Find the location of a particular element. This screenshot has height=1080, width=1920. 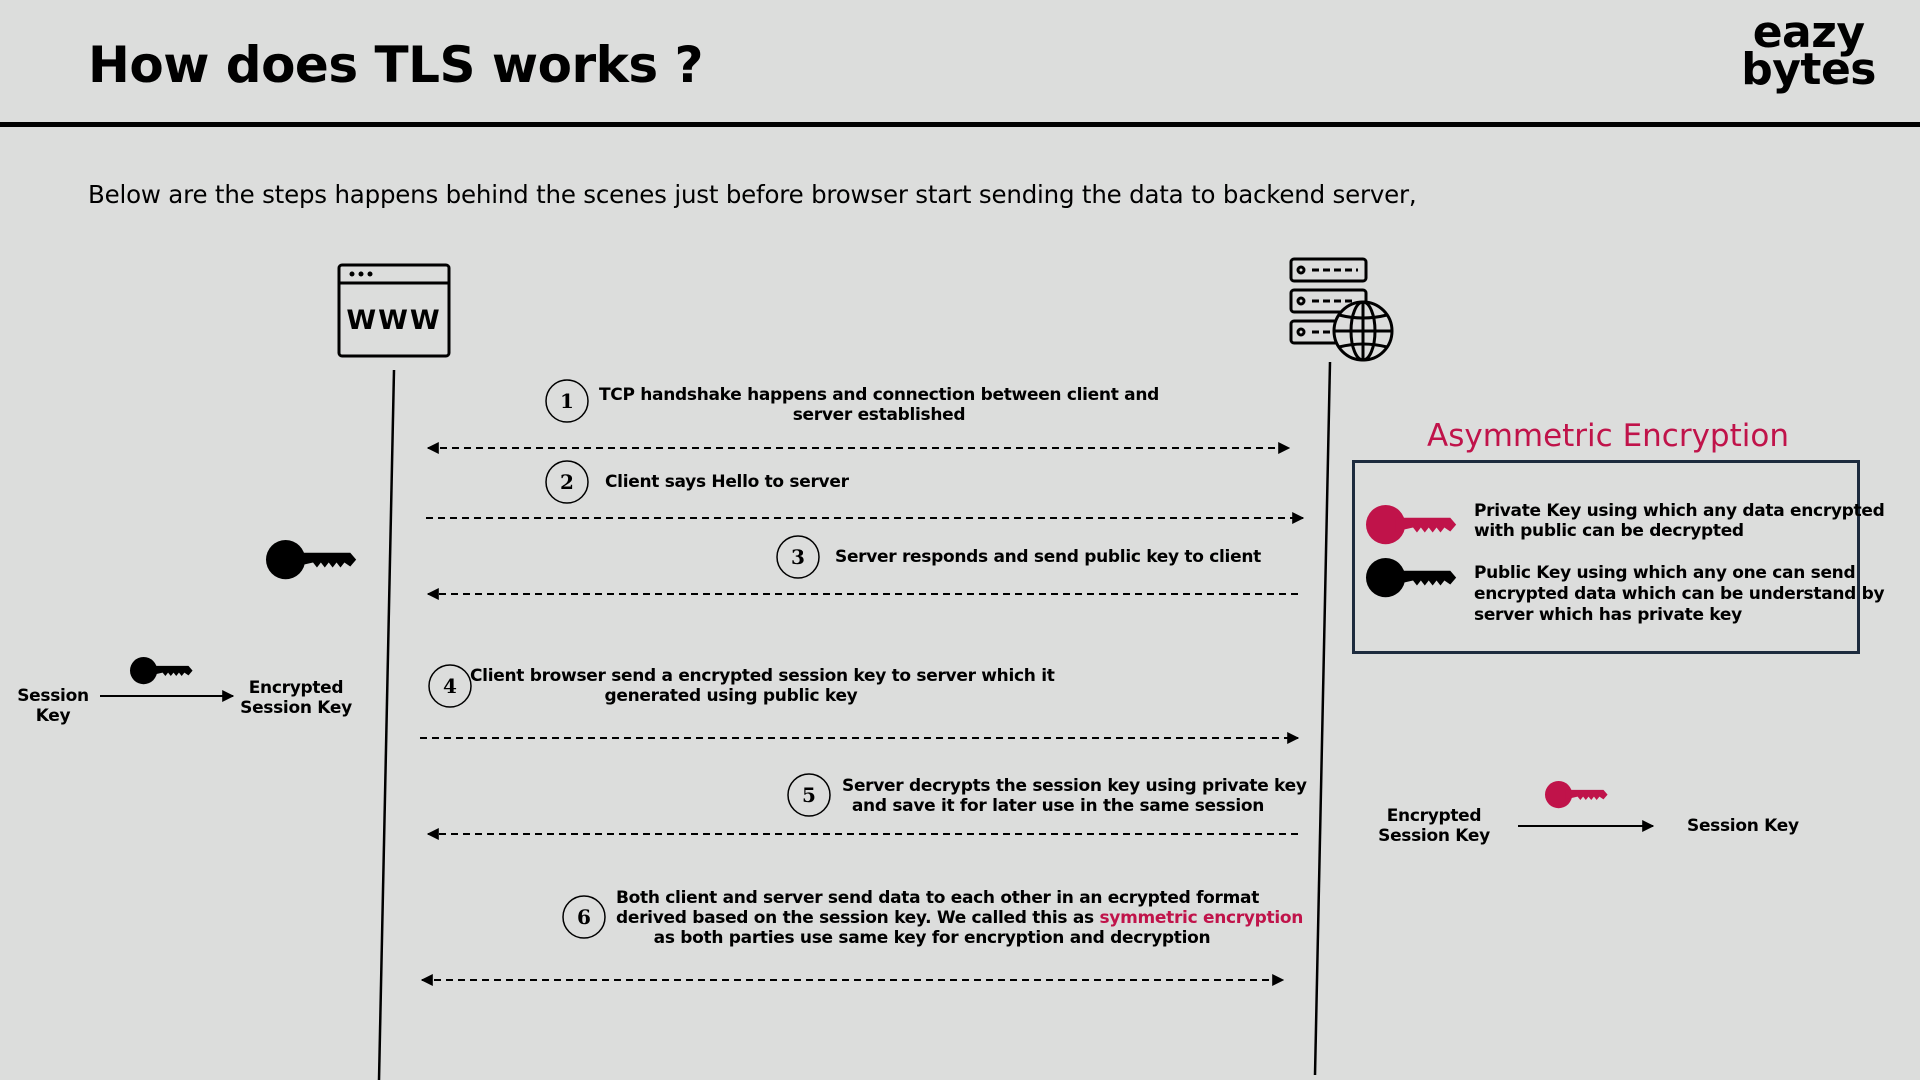

logo-line-1: eazy is located at coordinates (1808, 32).